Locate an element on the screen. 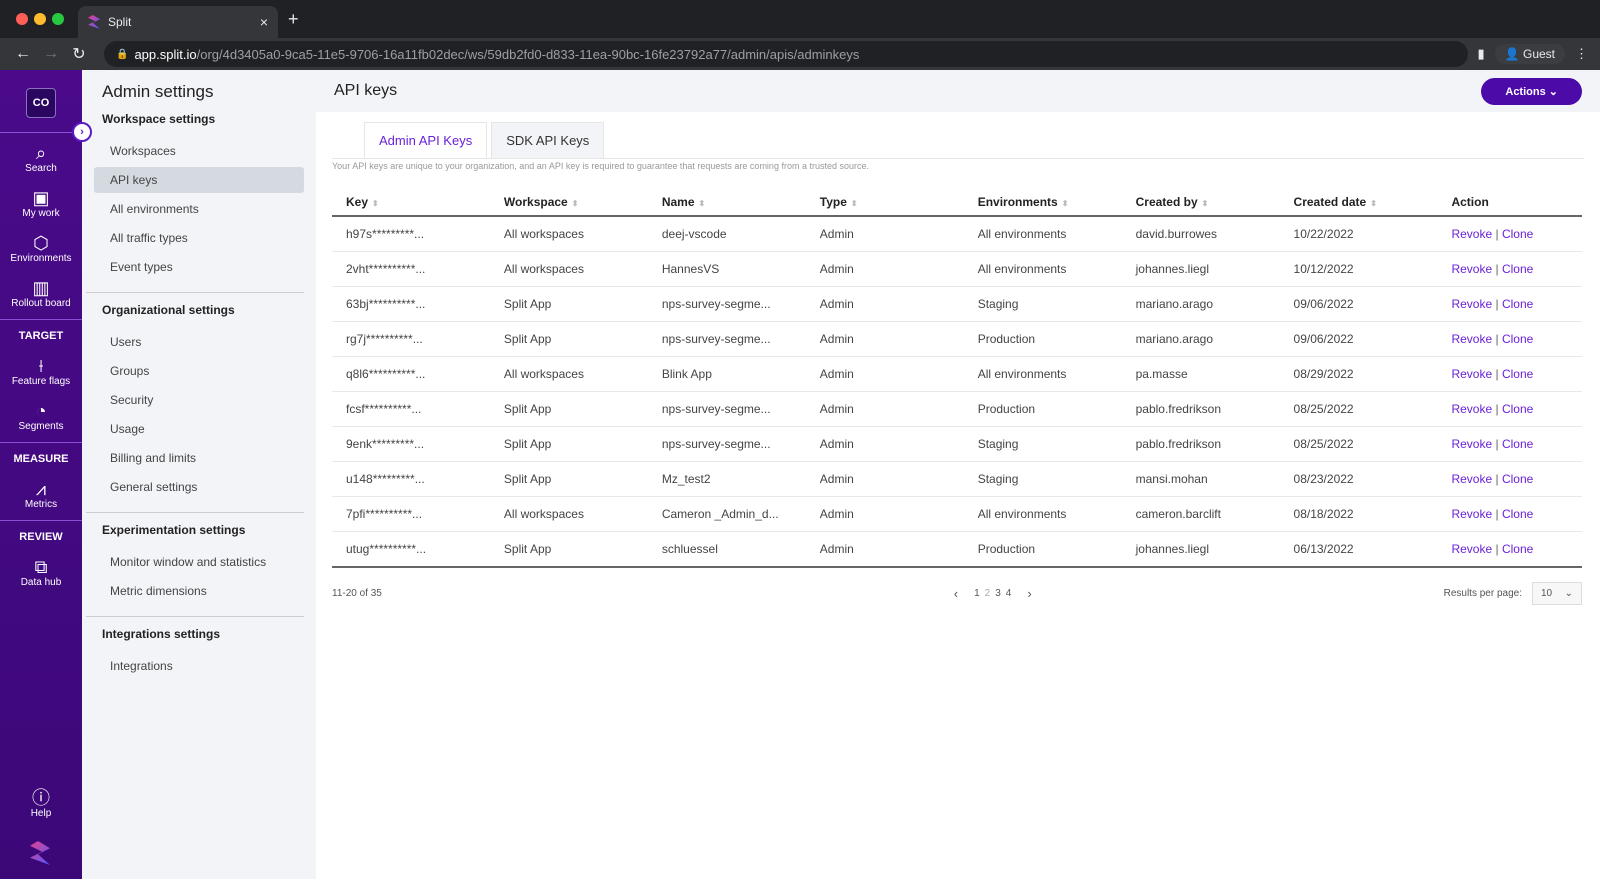  admin-item: Groups is located at coordinates (130, 371).